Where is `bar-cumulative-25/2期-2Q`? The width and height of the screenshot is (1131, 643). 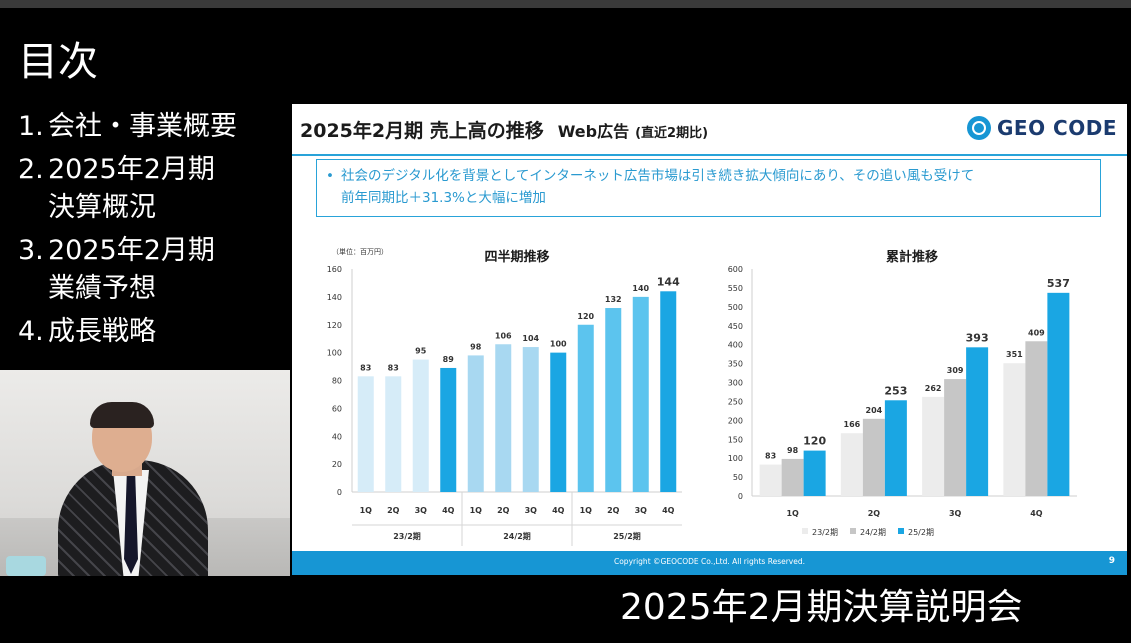
bar-cumulative-25/2期-2Q is located at coordinates (895, 448).